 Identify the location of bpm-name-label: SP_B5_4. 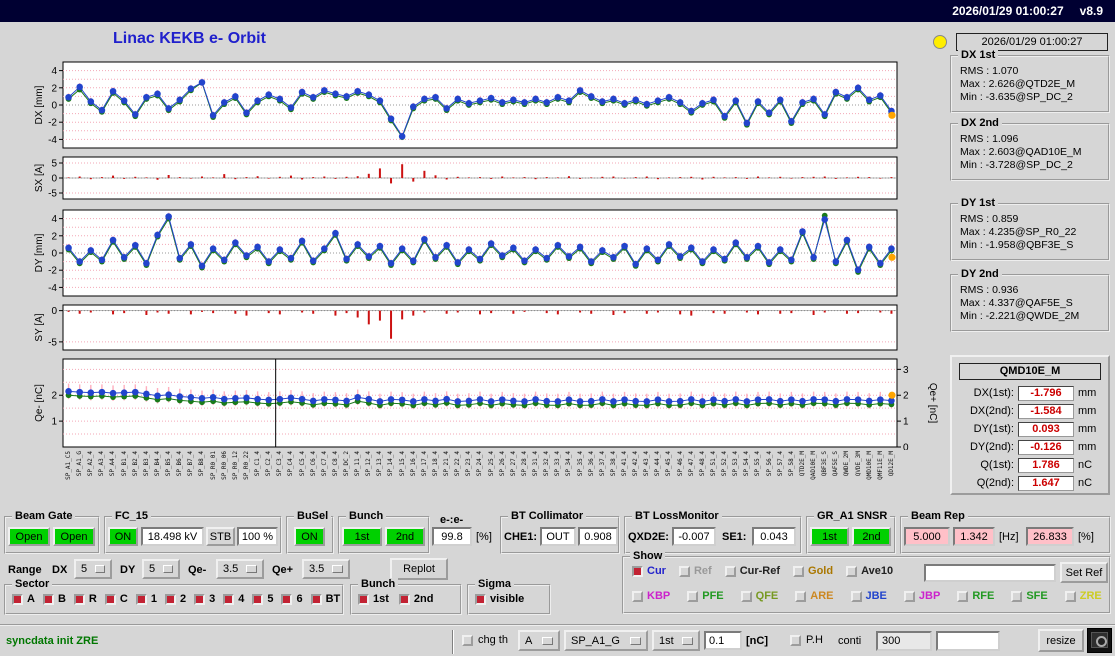
(169, 464).